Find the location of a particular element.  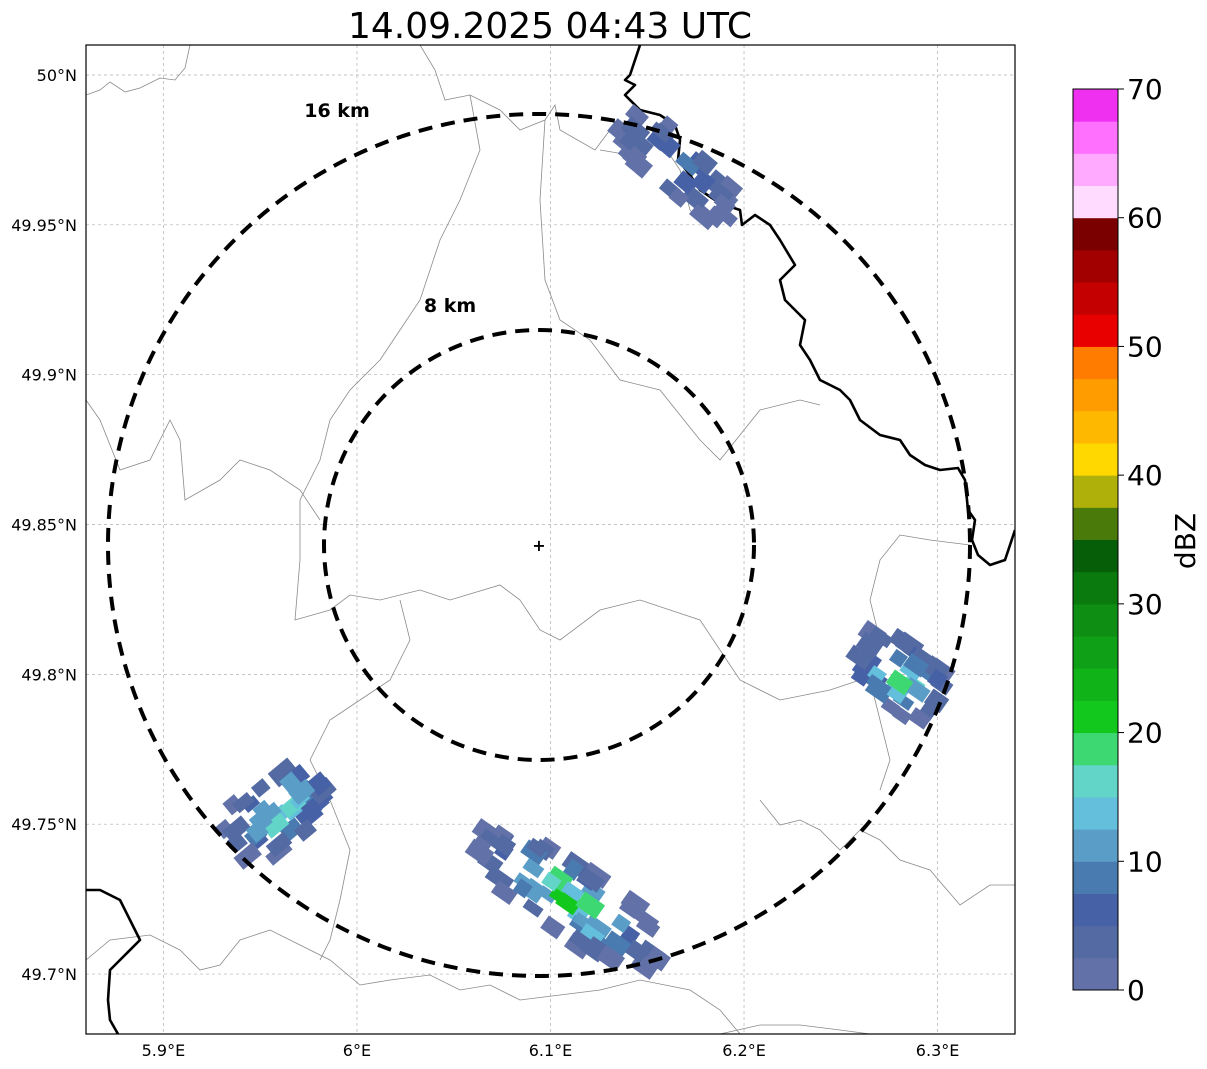

echo-east is located at coordinates (900, 675).